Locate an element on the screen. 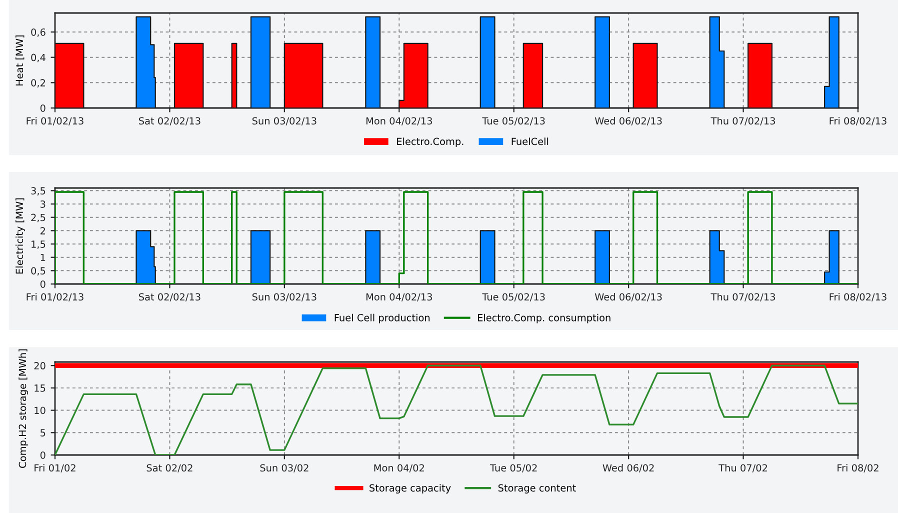 This screenshot has height=513, width=898. legend-label: Storage capacity is located at coordinates (410, 489).